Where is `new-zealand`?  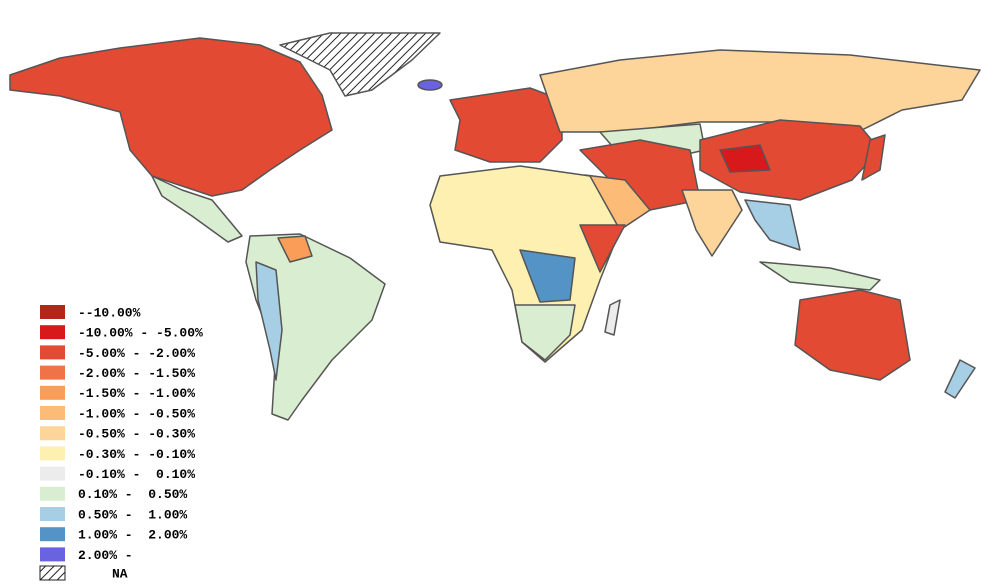
new-zealand is located at coordinates (960, 379).